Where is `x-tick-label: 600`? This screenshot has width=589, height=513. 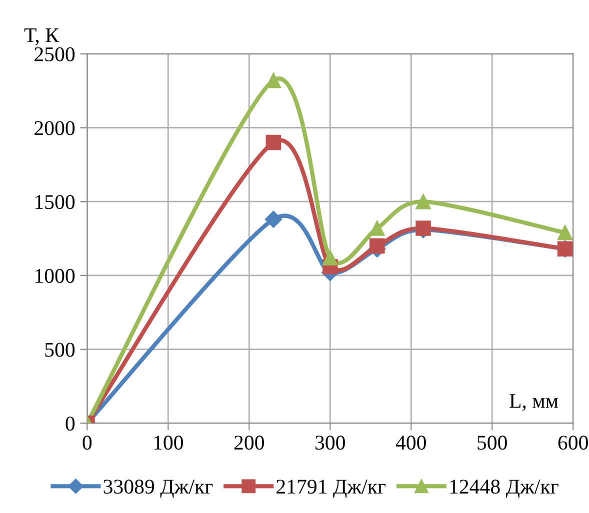
x-tick-label: 600 is located at coordinates (573, 443).